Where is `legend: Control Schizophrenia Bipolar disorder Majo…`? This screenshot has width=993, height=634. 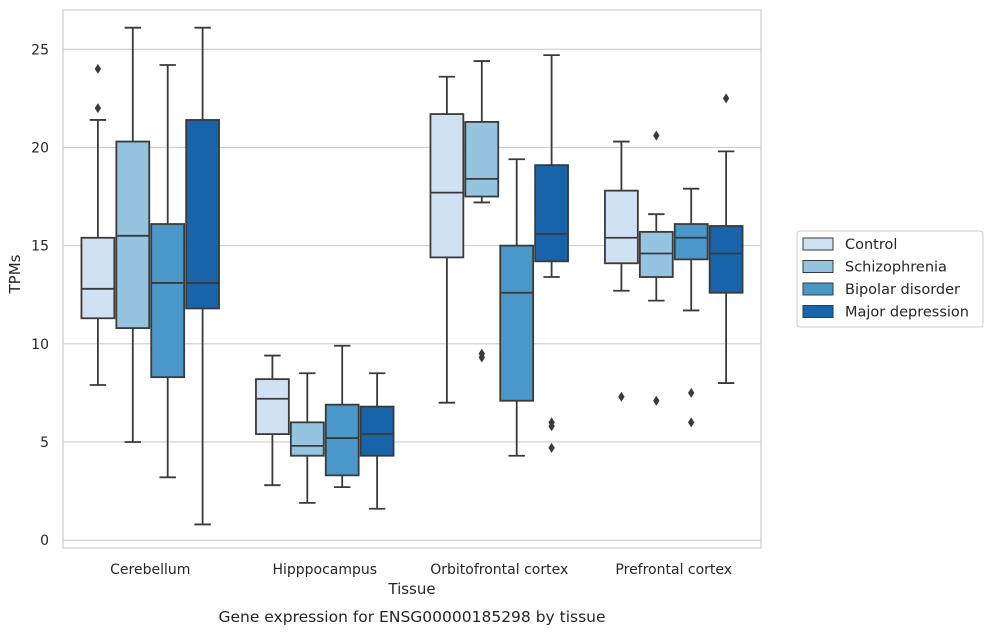
legend: Control Schizophrenia Bipolar disorder Majo… is located at coordinates (890, 279).